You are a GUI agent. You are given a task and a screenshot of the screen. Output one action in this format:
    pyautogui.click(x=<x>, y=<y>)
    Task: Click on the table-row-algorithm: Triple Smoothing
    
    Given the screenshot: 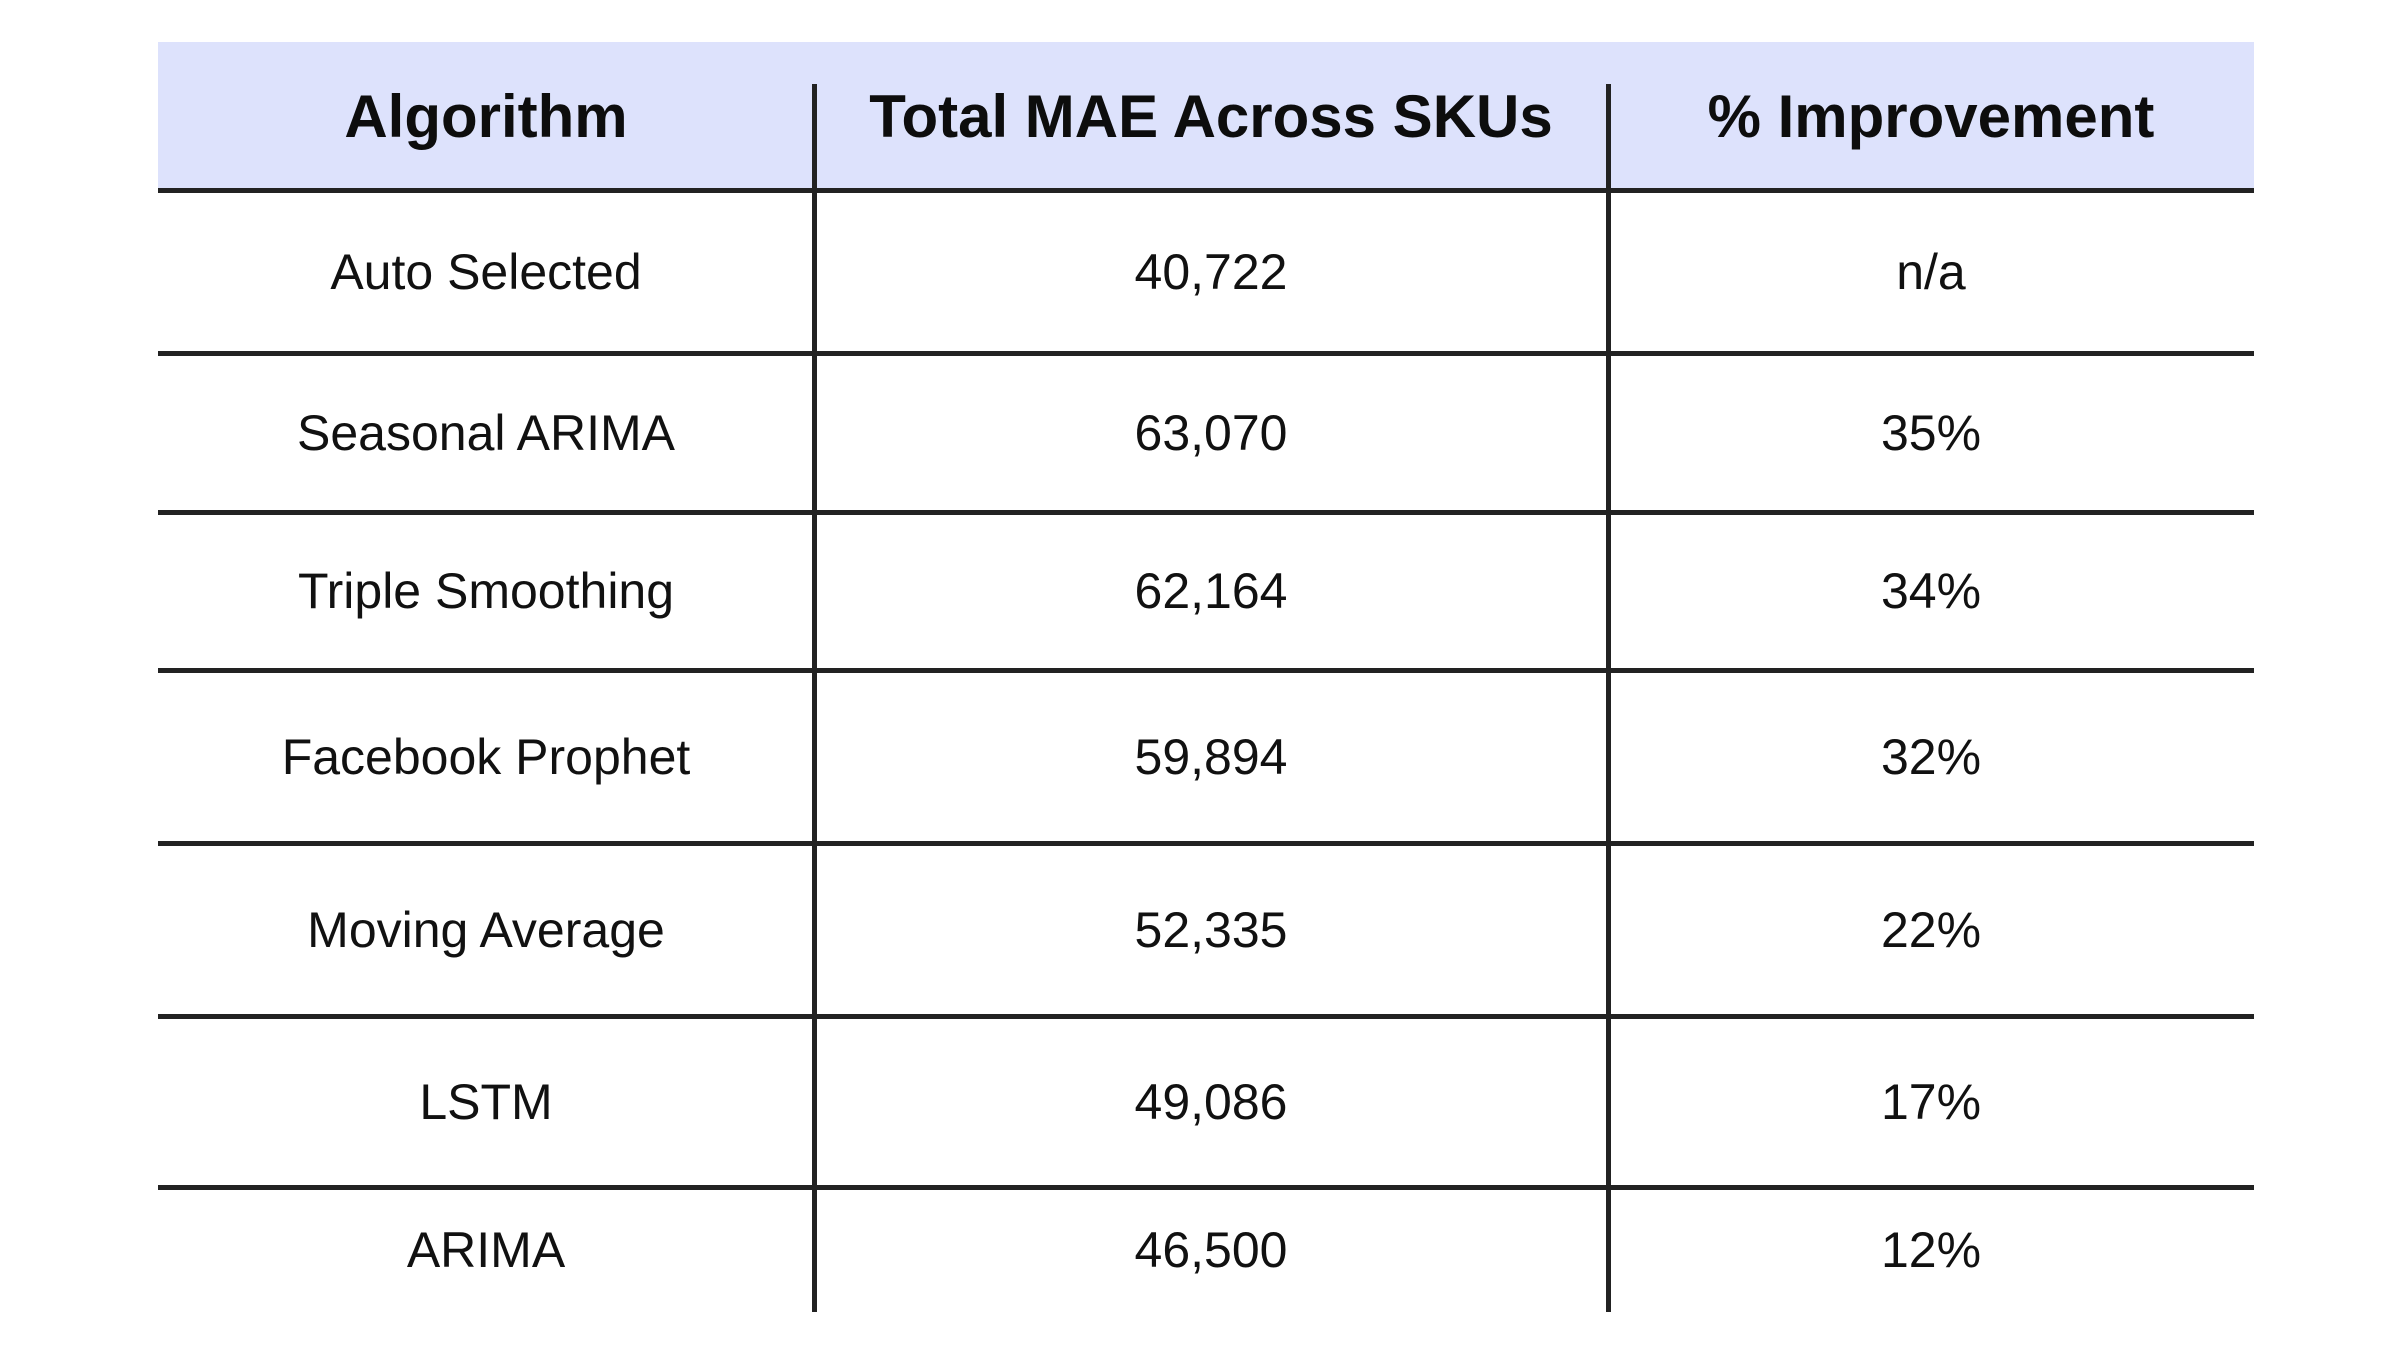 What is the action you would take?
    pyautogui.click(x=486, y=591)
    